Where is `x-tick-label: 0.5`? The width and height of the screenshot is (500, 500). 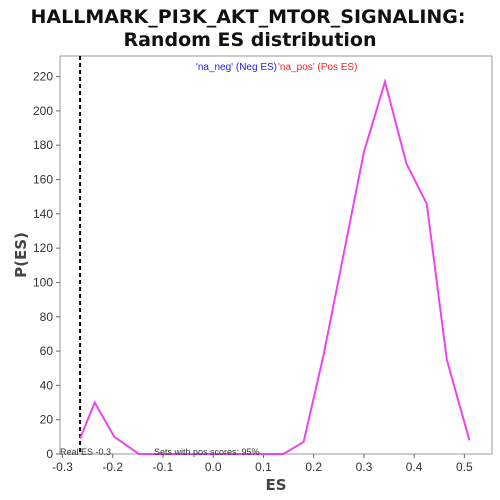
x-tick-label: 0.5 is located at coordinates (464, 467).